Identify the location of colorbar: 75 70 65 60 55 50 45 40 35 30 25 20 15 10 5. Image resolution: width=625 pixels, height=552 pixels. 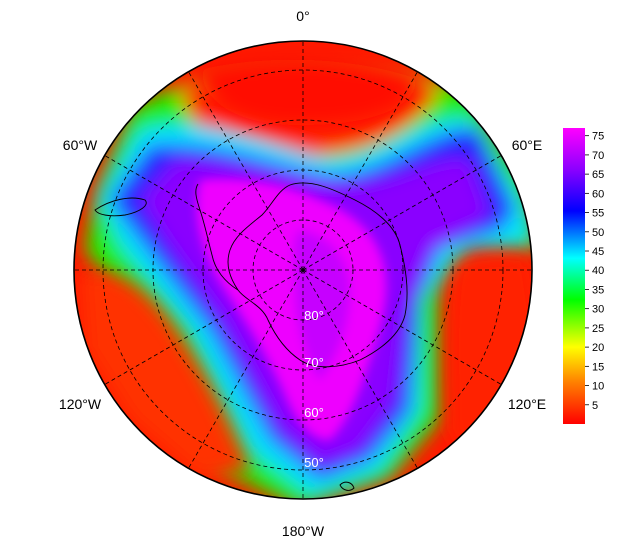
(583, 276).